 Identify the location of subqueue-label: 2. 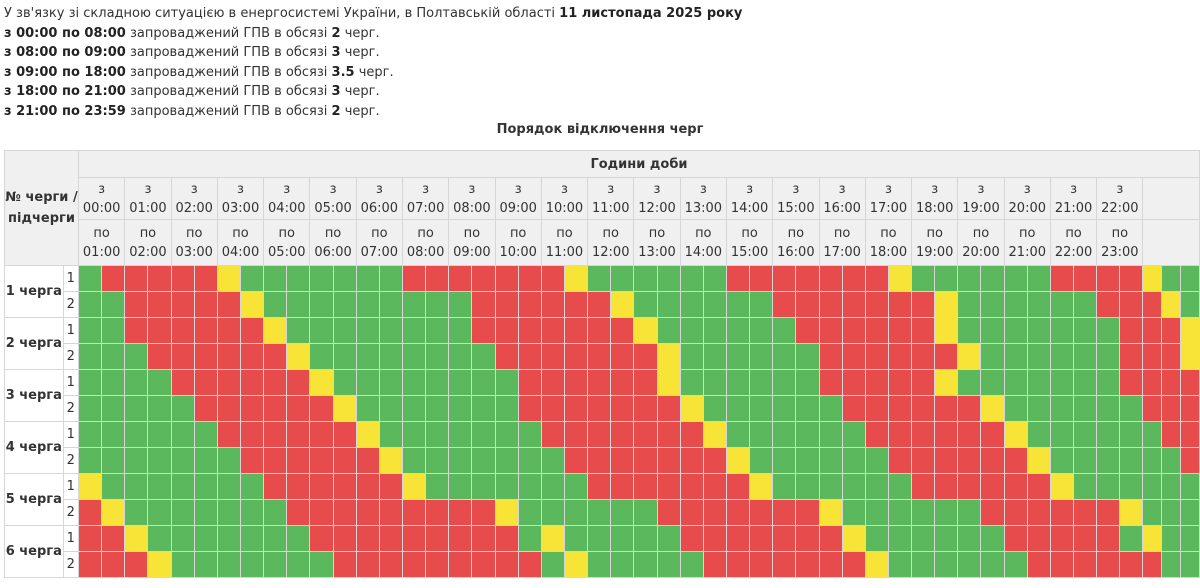
(71, 356).